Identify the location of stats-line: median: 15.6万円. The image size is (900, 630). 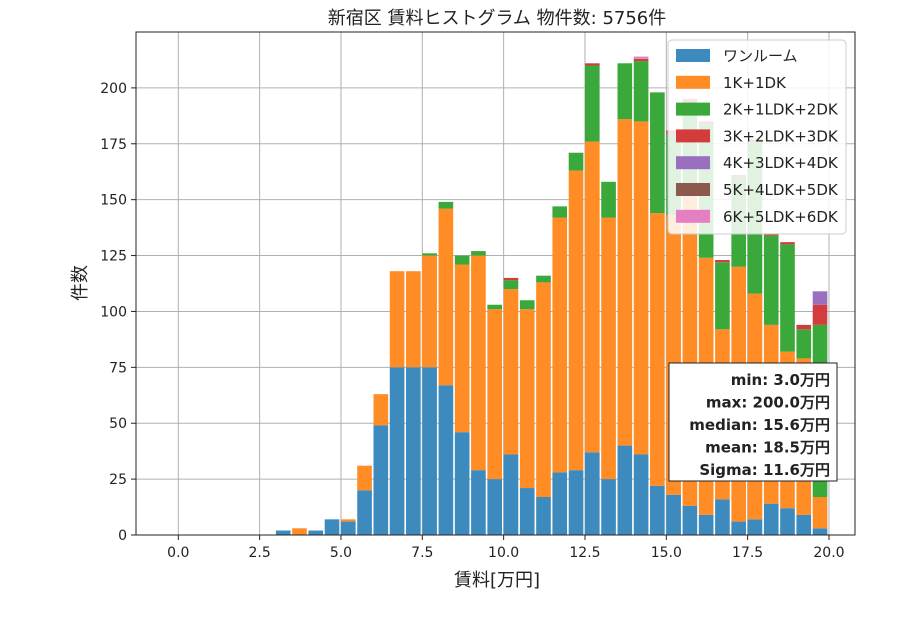
(759, 425).